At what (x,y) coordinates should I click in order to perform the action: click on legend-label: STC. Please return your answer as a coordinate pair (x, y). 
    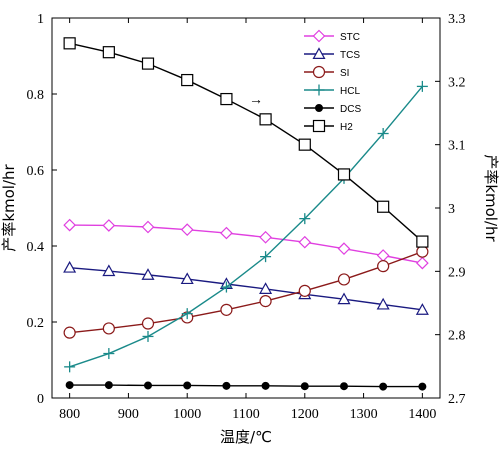
    Looking at the image, I should click on (350, 37).